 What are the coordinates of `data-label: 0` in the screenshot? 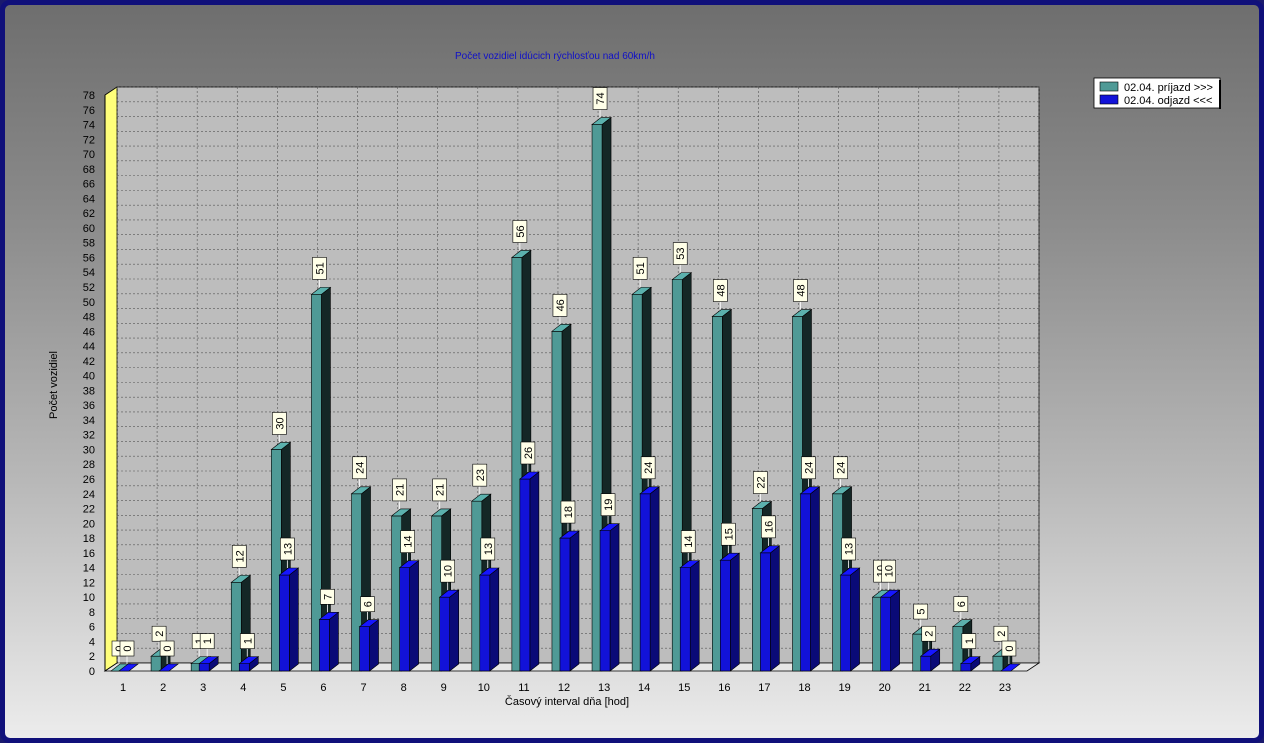 It's located at (128, 648).